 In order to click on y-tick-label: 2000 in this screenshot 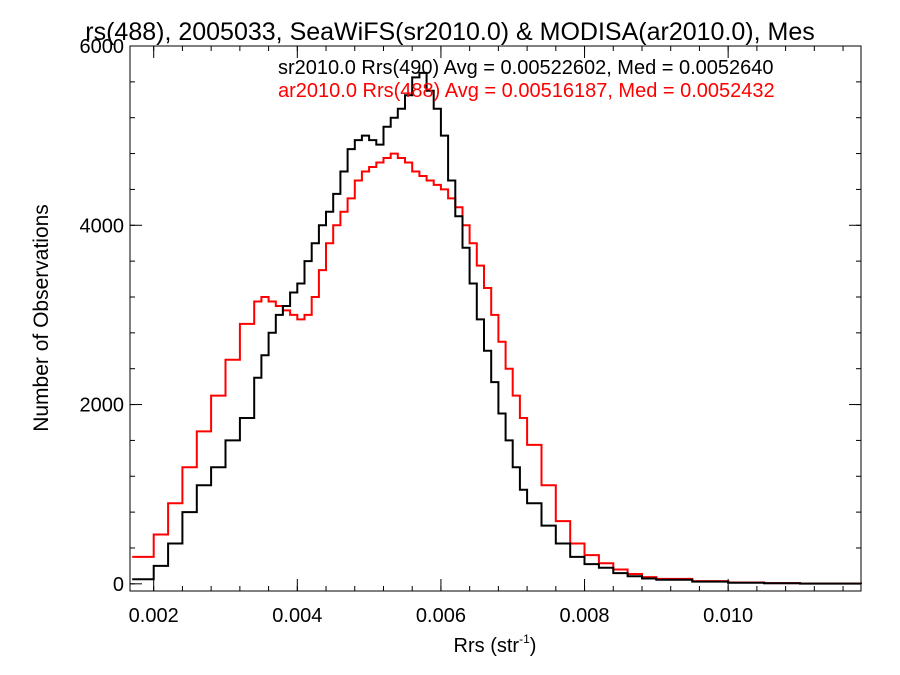, I will do `click(102, 406)`.